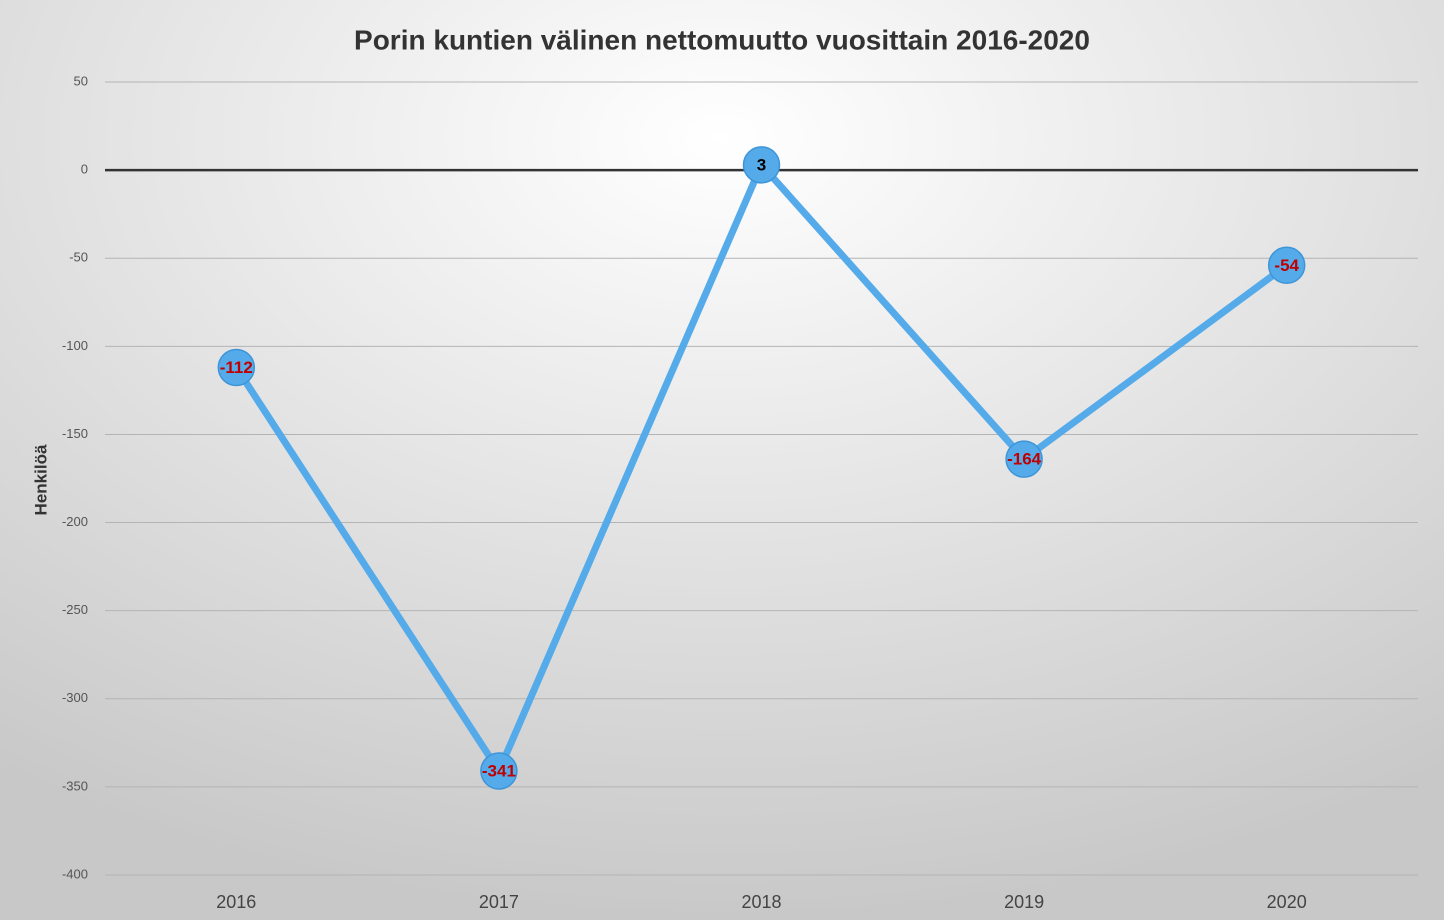 This screenshot has width=1444, height=920. Describe the element at coordinates (75, 873) in the screenshot. I see `y-tick-label: -400` at that location.